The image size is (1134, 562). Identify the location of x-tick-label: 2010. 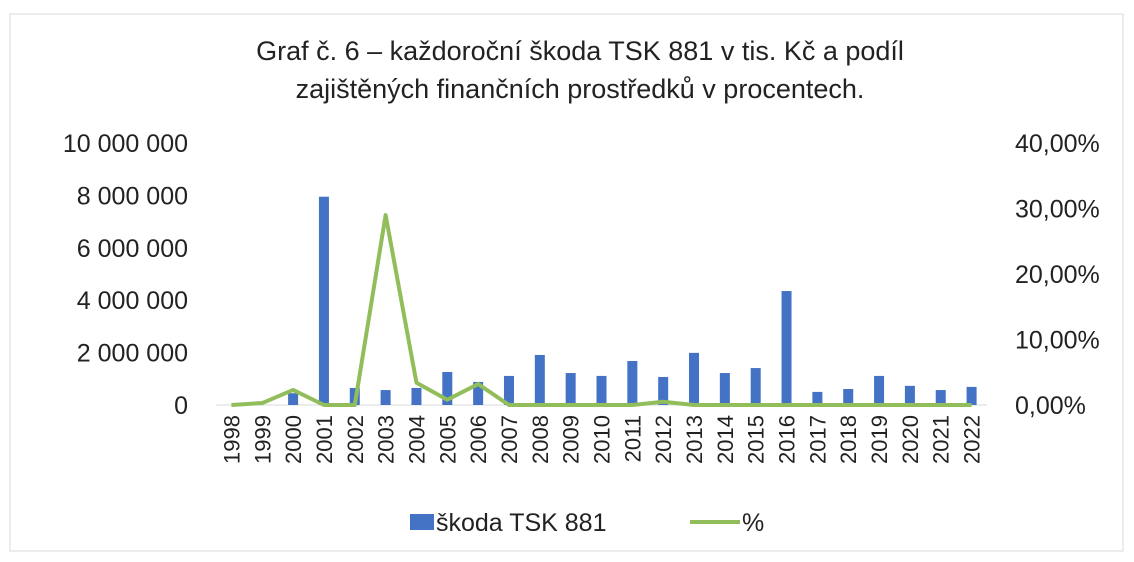
(602, 439).